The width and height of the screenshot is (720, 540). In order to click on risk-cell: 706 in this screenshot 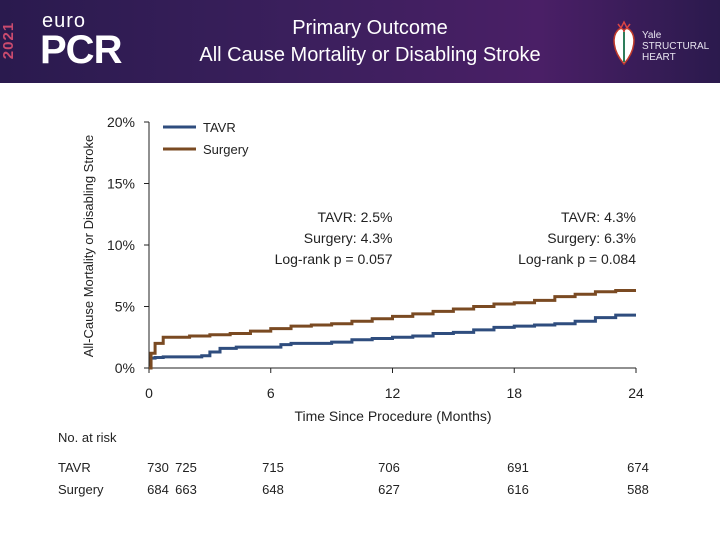, I will do `click(389, 467)`.